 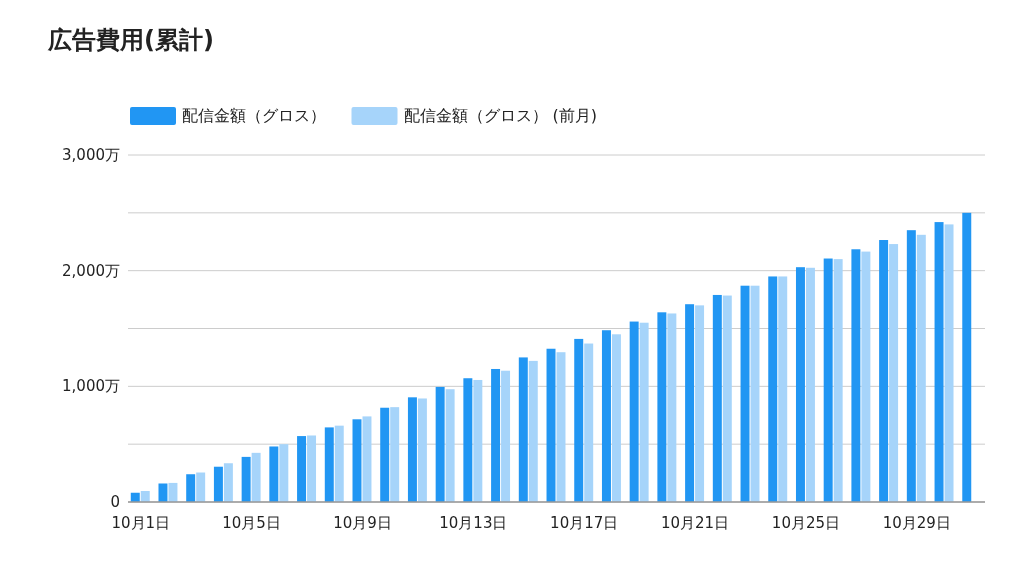 I want to click on y-tick-label: 0, so click(x=115, y=502).